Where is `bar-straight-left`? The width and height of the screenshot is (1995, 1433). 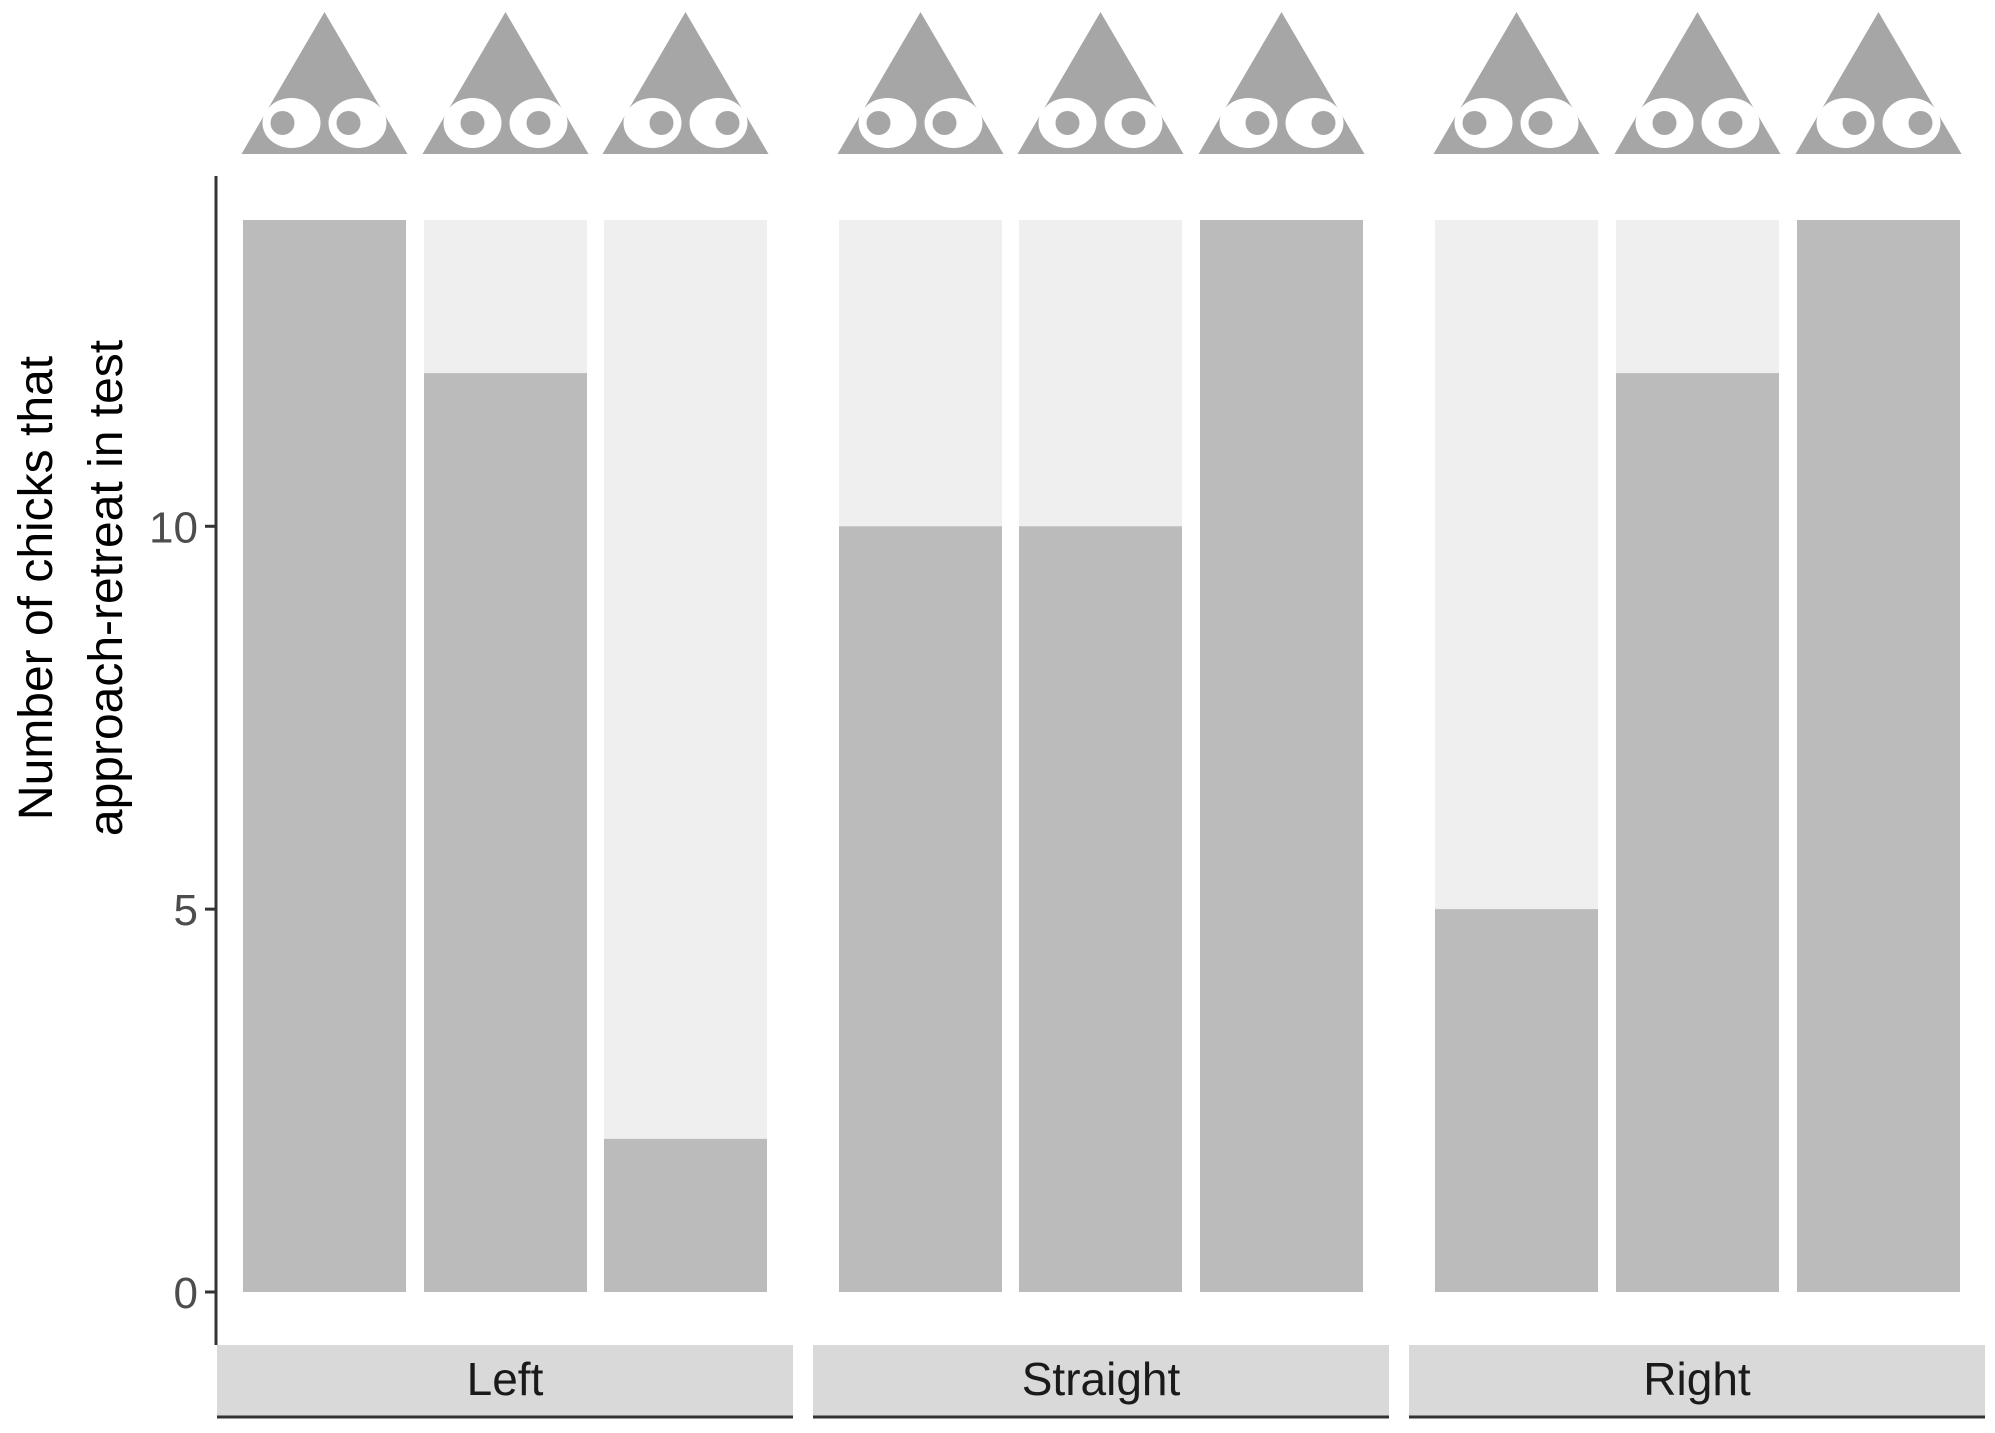 bar-straight-left is located at coordinates (920, 909).